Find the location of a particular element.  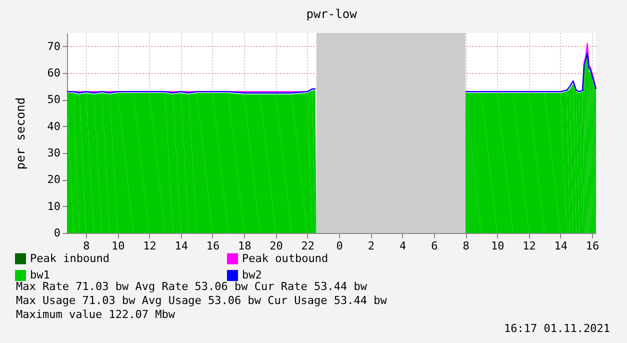

y-tick-label: 60 is located at coordinates (53, 73).